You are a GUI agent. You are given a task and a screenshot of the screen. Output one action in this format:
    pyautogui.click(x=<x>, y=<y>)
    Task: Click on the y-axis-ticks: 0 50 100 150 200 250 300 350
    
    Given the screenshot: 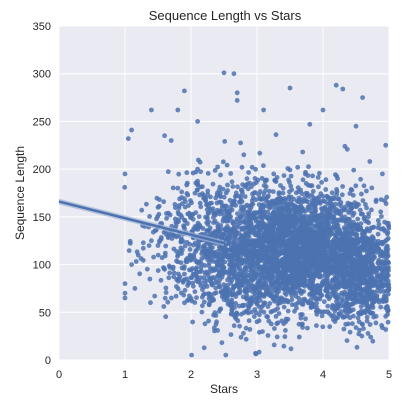 What is the action you would take?
    pyautogui.click(x=42, y=194)
    